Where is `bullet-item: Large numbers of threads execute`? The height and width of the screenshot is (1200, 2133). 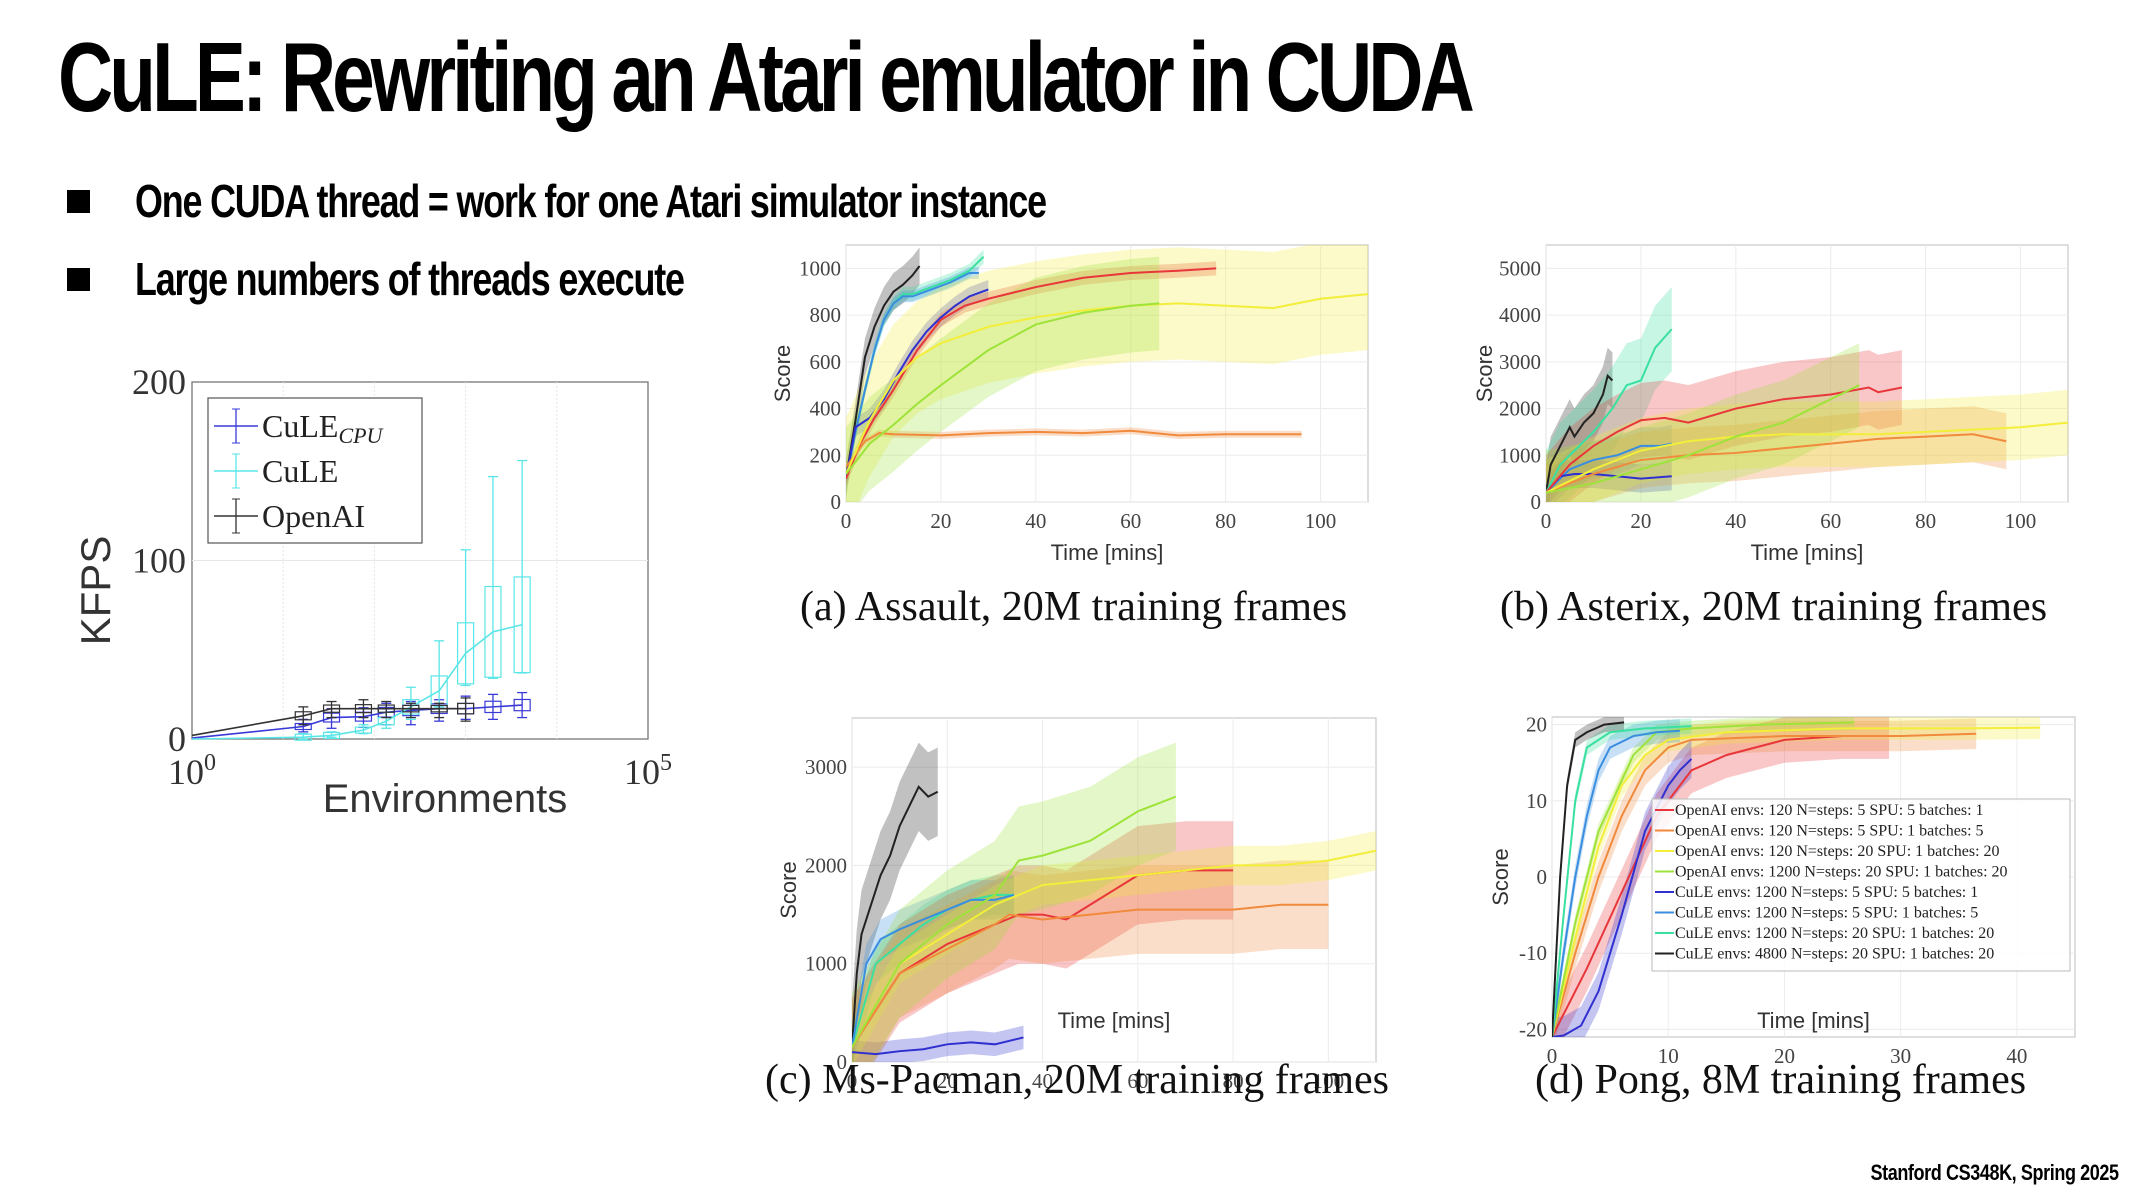
bullet-item: Large numbers of threads execute is located at coordinates (453, 279).